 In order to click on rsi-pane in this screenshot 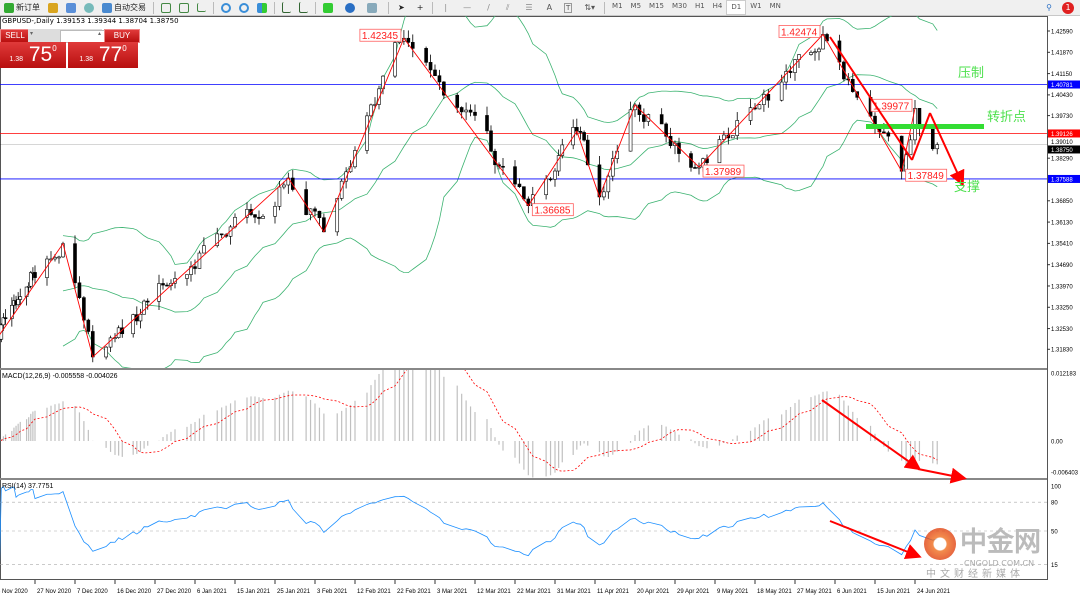, I will do `click(523, 525)`.